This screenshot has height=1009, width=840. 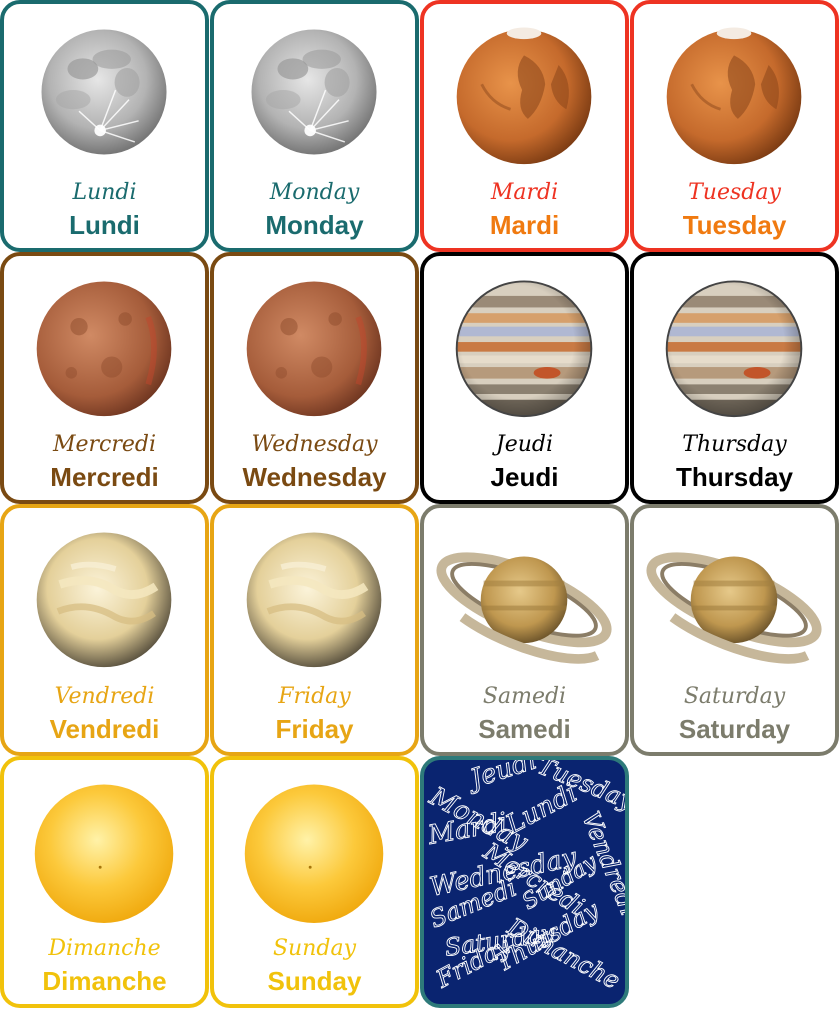 What do you see at coordinates (104, 696) in the screenshot?
I see `card-script-label: Vendredi` at bounding box center [104, 696].